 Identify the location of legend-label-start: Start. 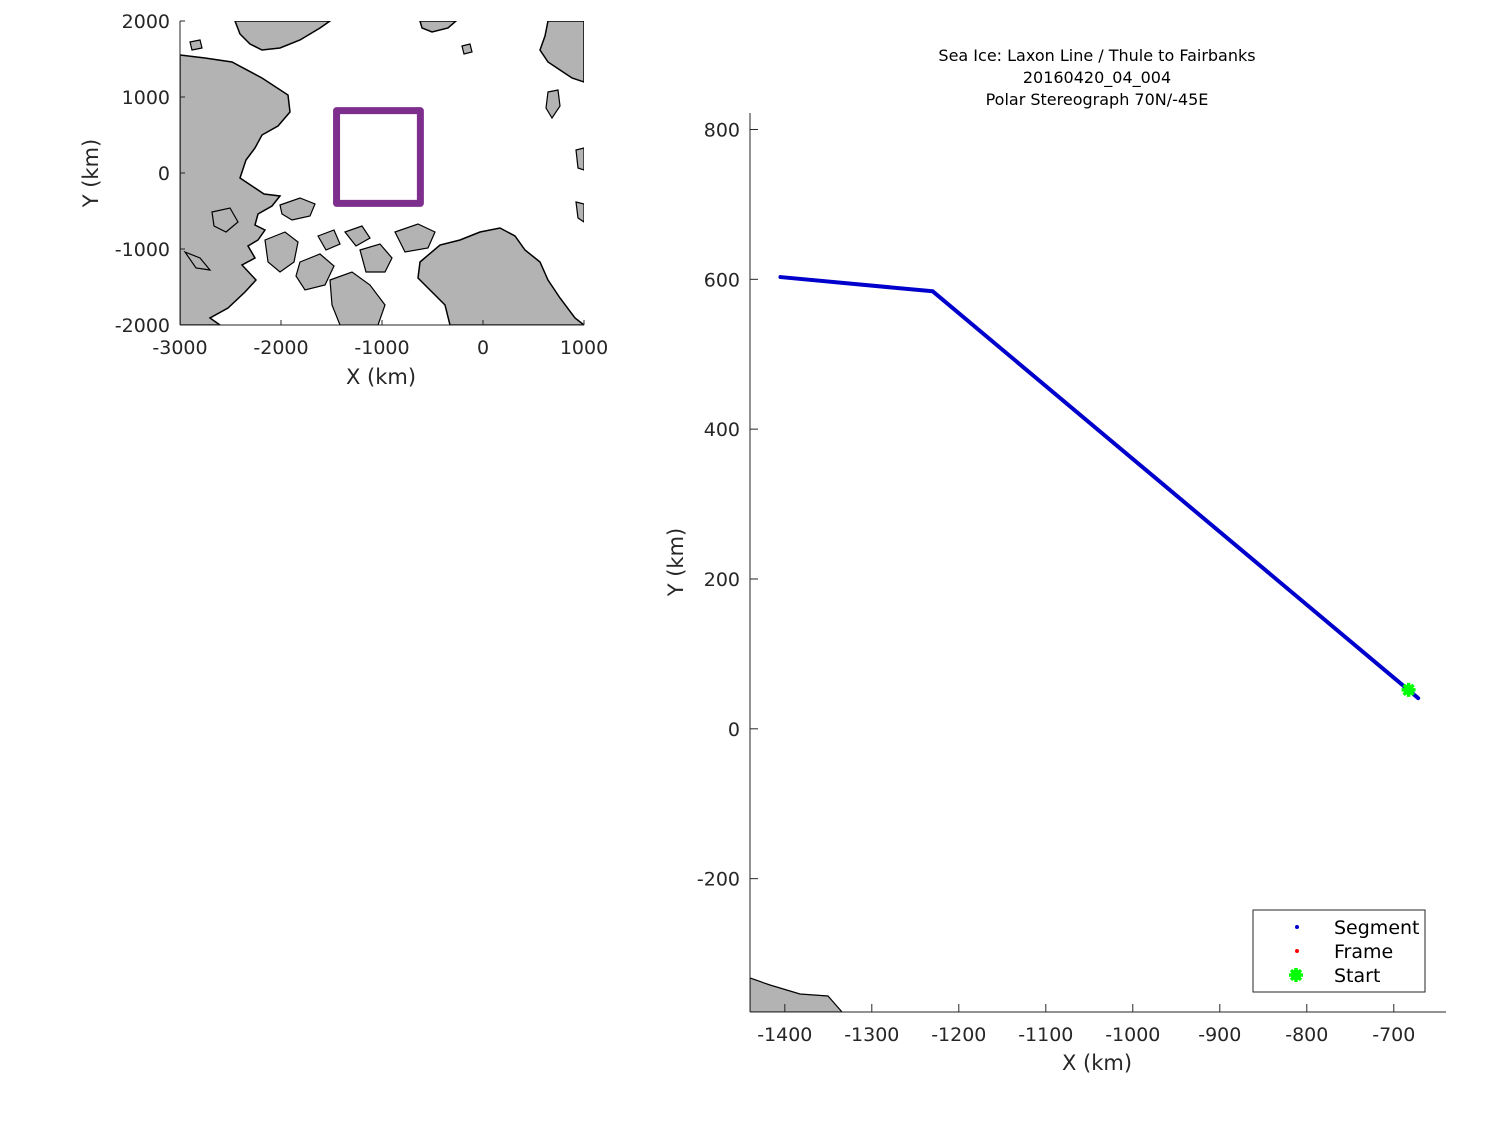
(1357, 976).